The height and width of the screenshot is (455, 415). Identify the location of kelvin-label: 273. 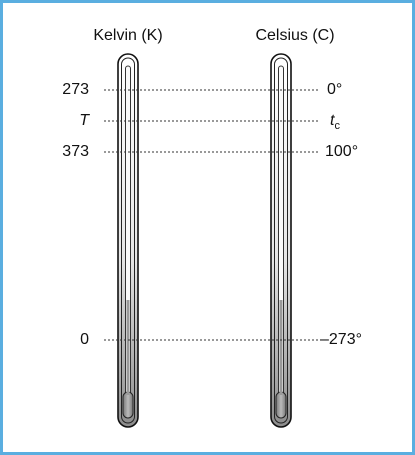
(75, 89).